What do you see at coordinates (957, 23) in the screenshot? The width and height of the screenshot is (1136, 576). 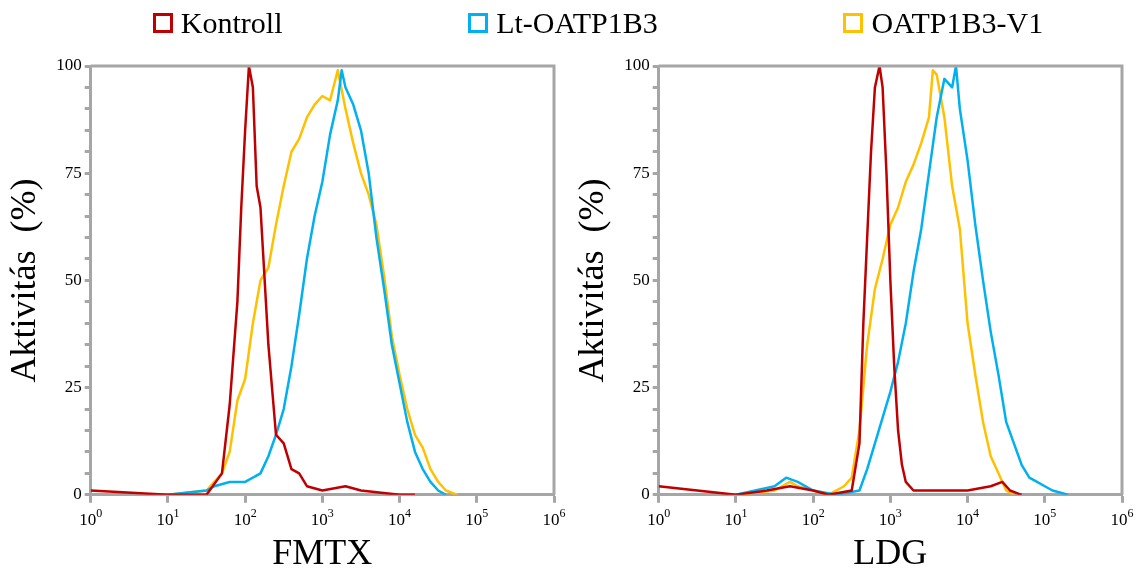 I see `legend-label: OATP1B3-V1` at bounding box center [957, 23].